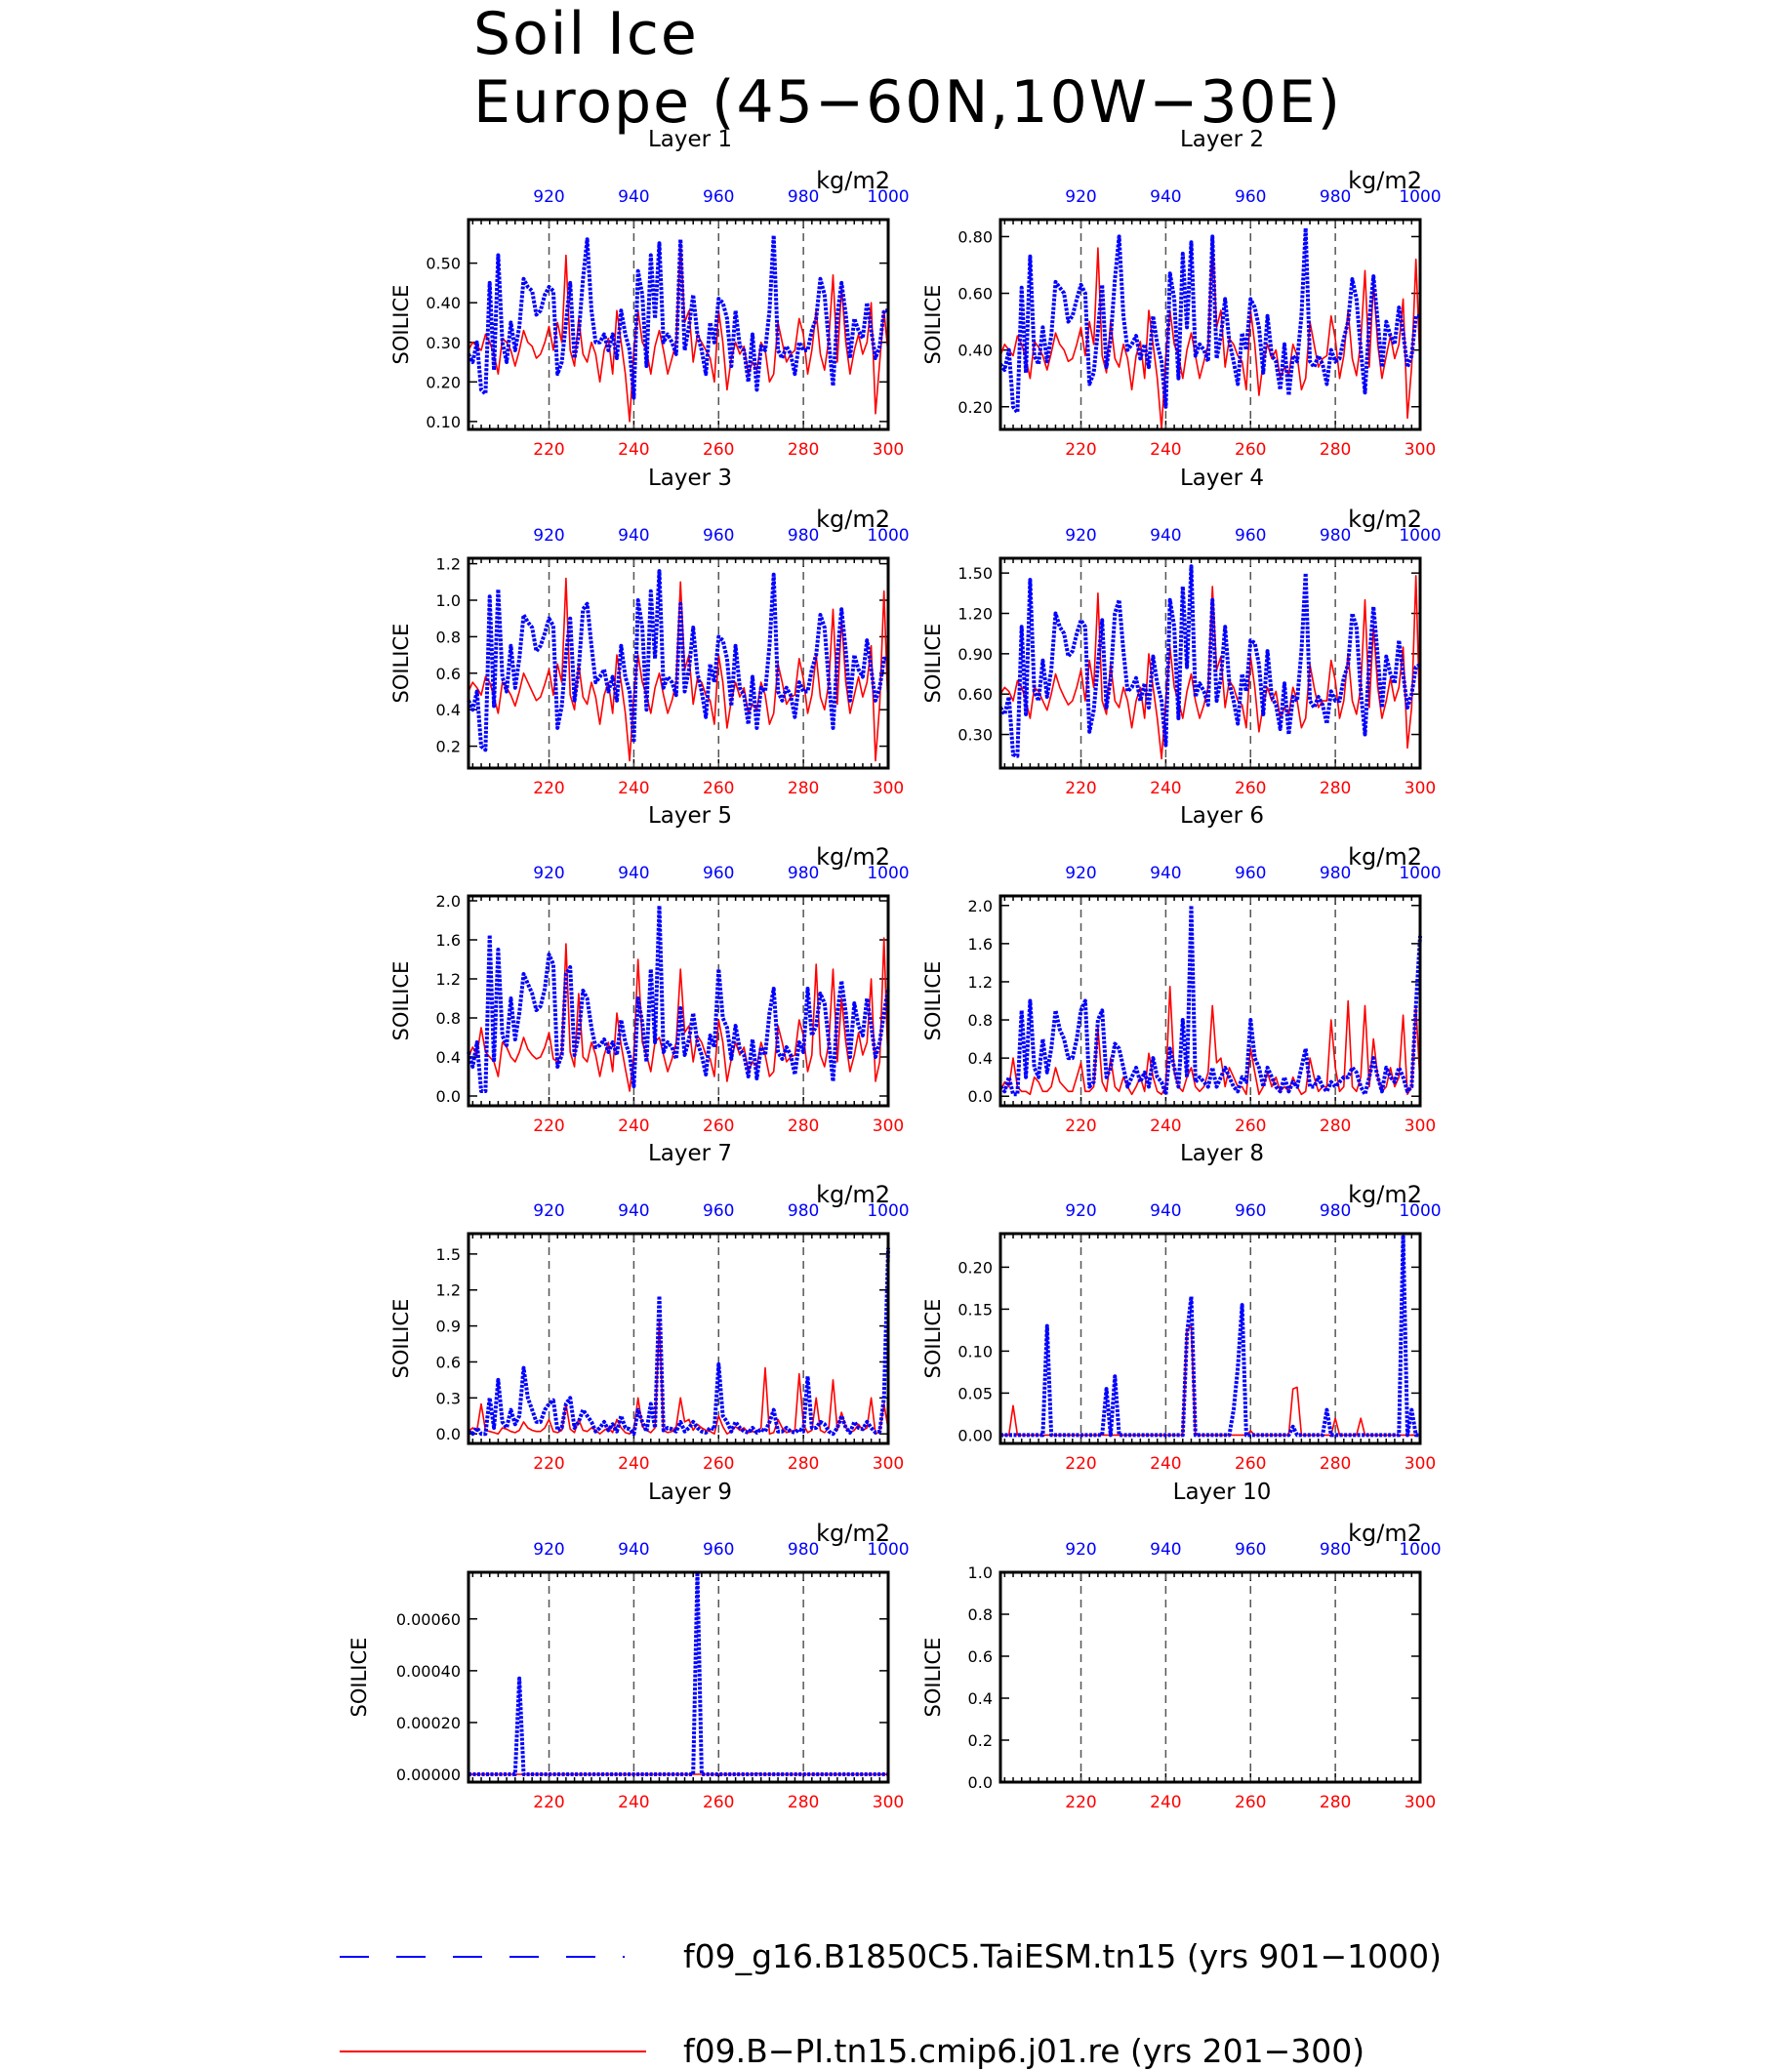 The image size is (1792, 2071). I want to click on panel-title: Layer 1, so click(690, 139).